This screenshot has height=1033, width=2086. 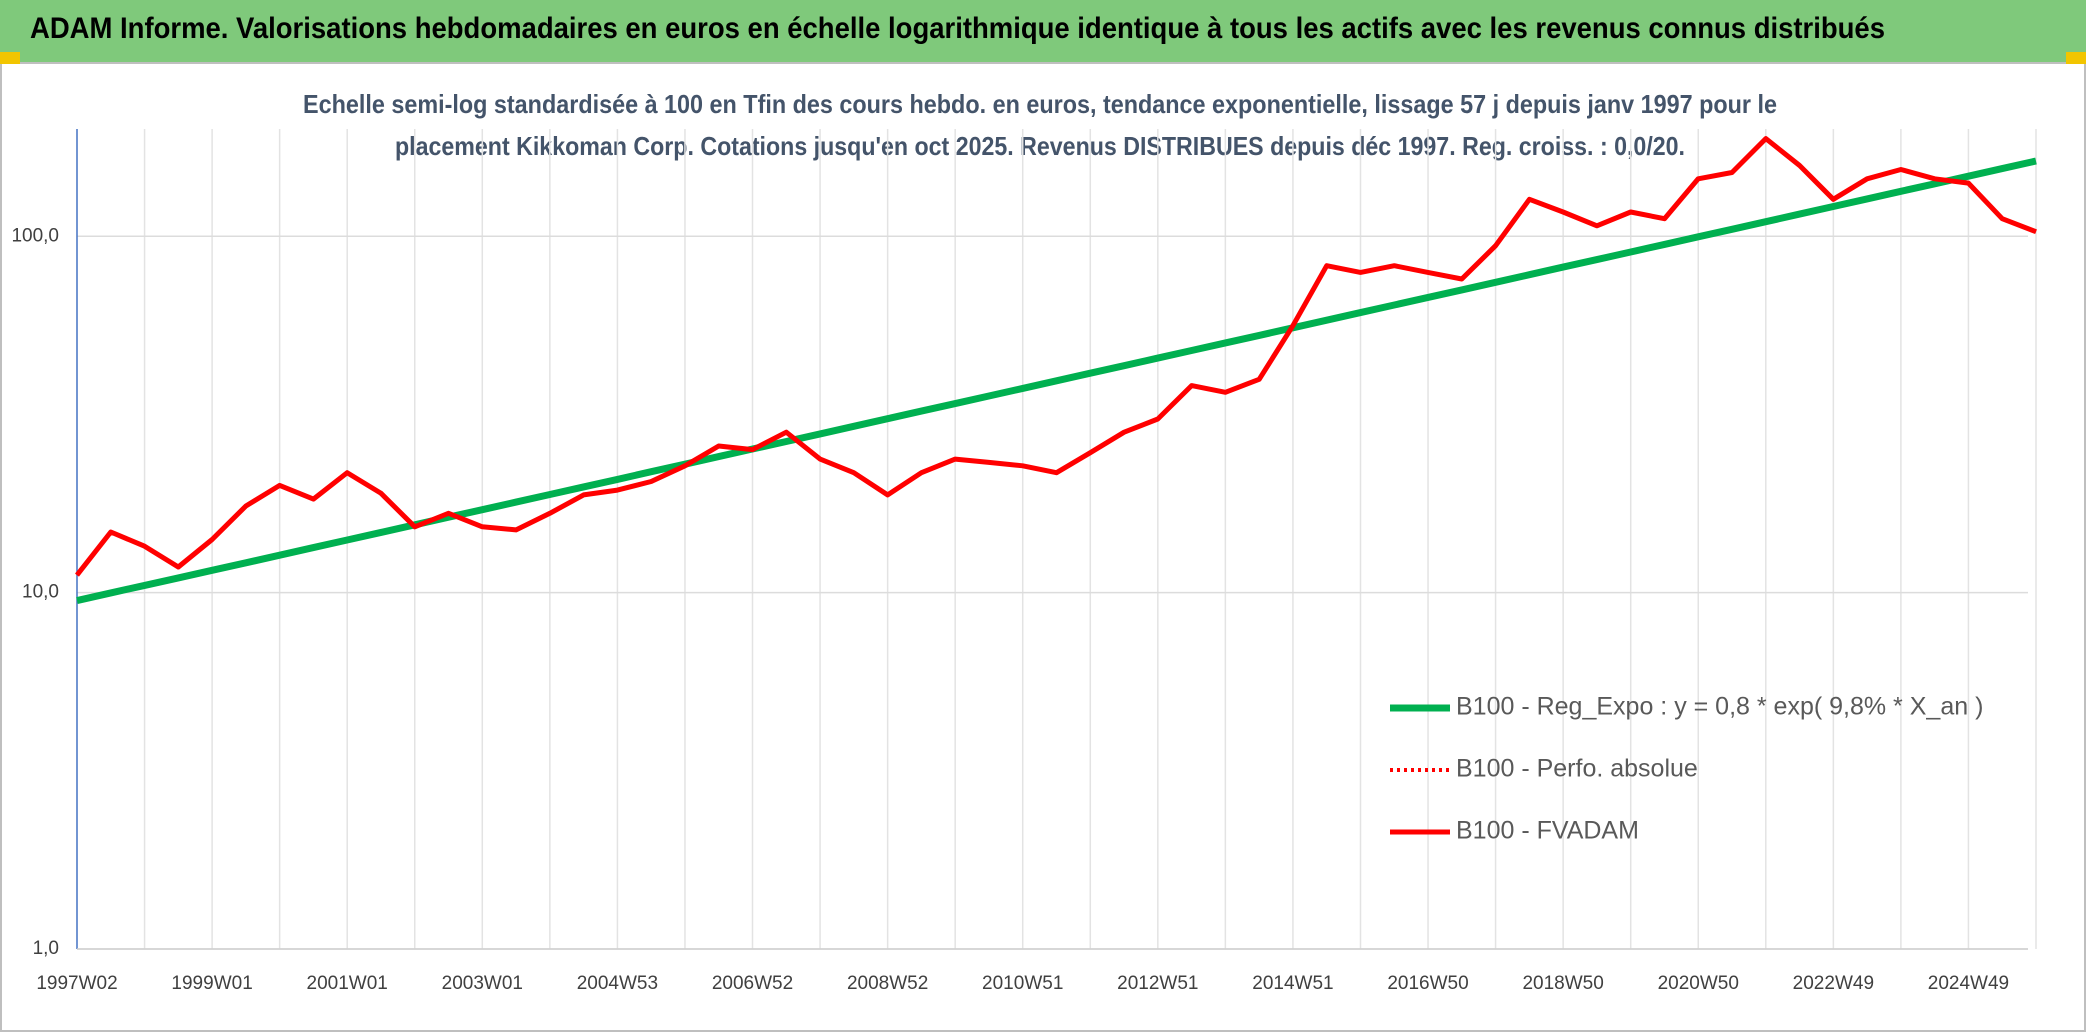 What do you see at coordinates (40, 592) in the screenshot?
I see `y-tick-label: 10,0` at bounding box center [40, 592].